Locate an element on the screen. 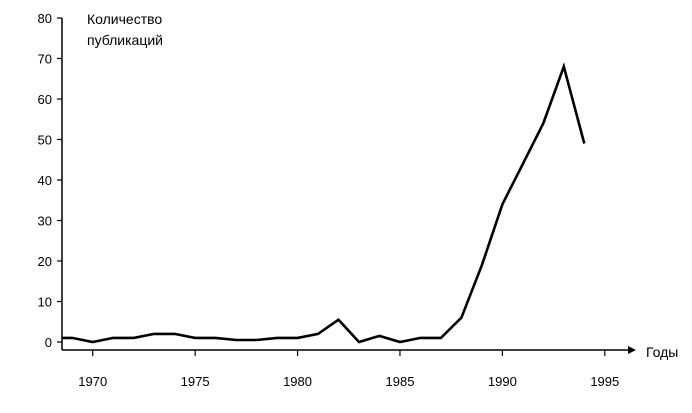 Image resolution: width=692 pixels, height=413 pixels. y-tick-label: 10 is located at coordinates (45, 302).